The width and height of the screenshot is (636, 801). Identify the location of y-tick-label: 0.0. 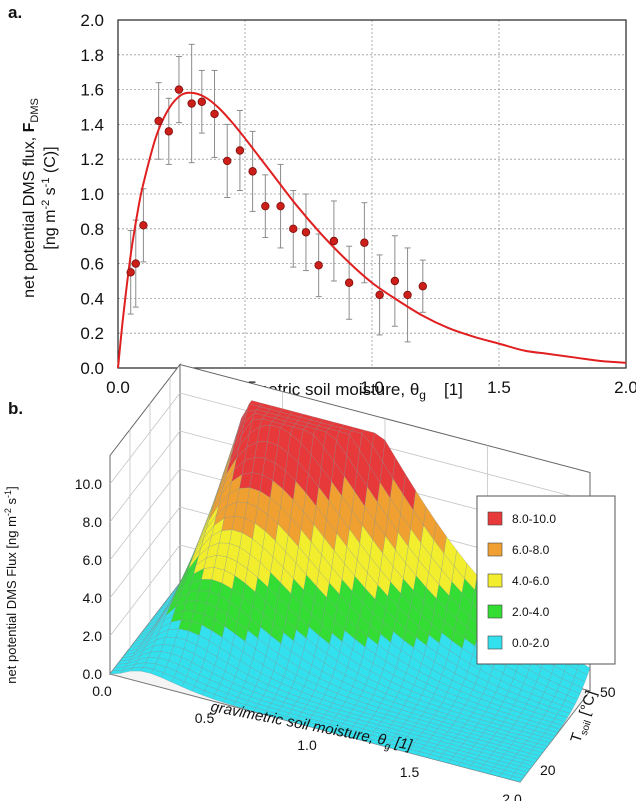
(92, 368).